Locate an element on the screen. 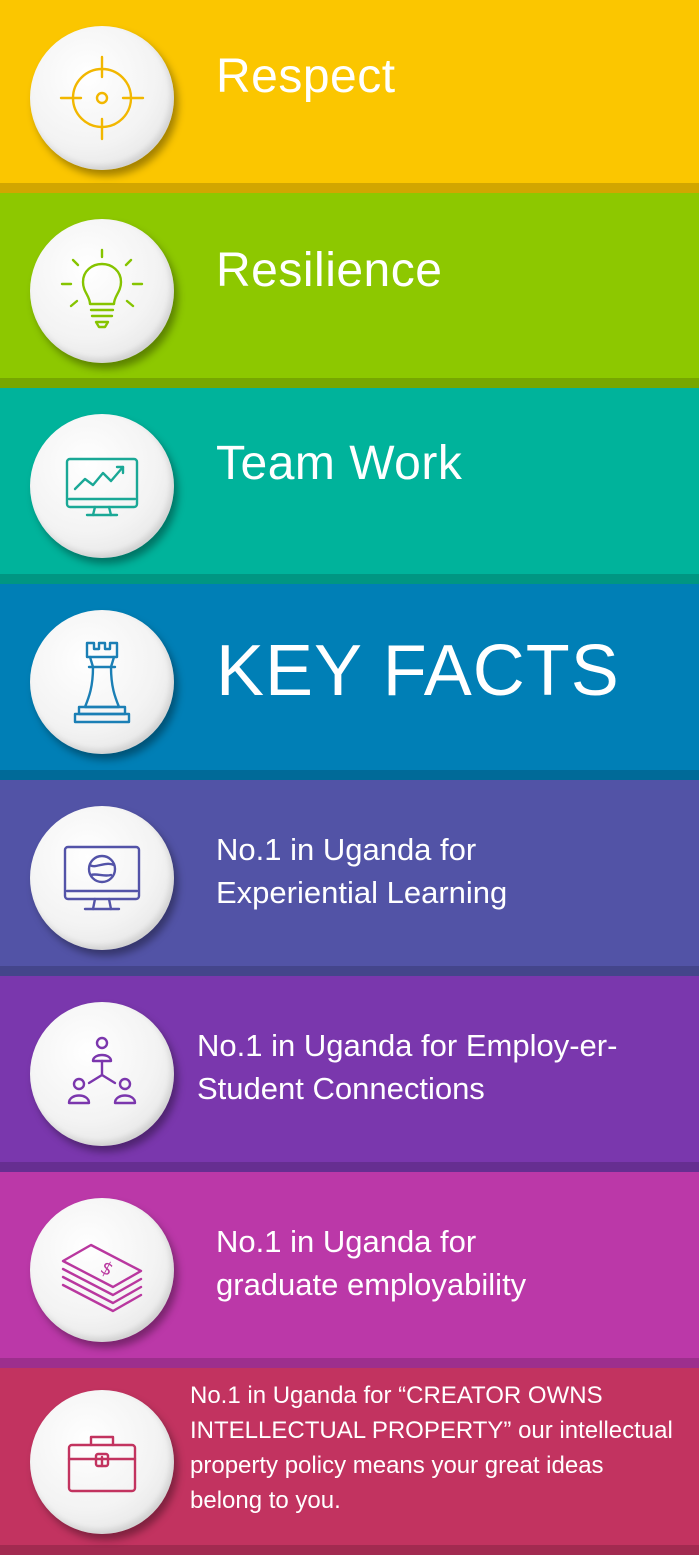 This screenshot has height=1555, width=699. value-title: Resilience is located at coordinates (329, 270).